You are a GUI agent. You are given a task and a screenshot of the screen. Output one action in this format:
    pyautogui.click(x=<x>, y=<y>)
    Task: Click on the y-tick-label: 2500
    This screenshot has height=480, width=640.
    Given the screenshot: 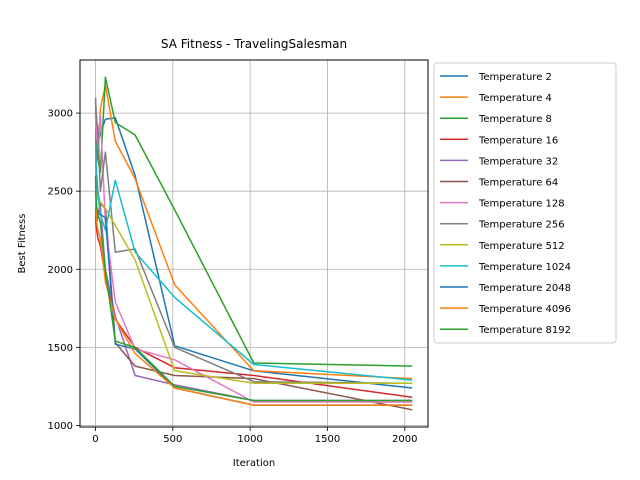 What is the action you would take?
    pyautogui.click(x=60, y=192)
    